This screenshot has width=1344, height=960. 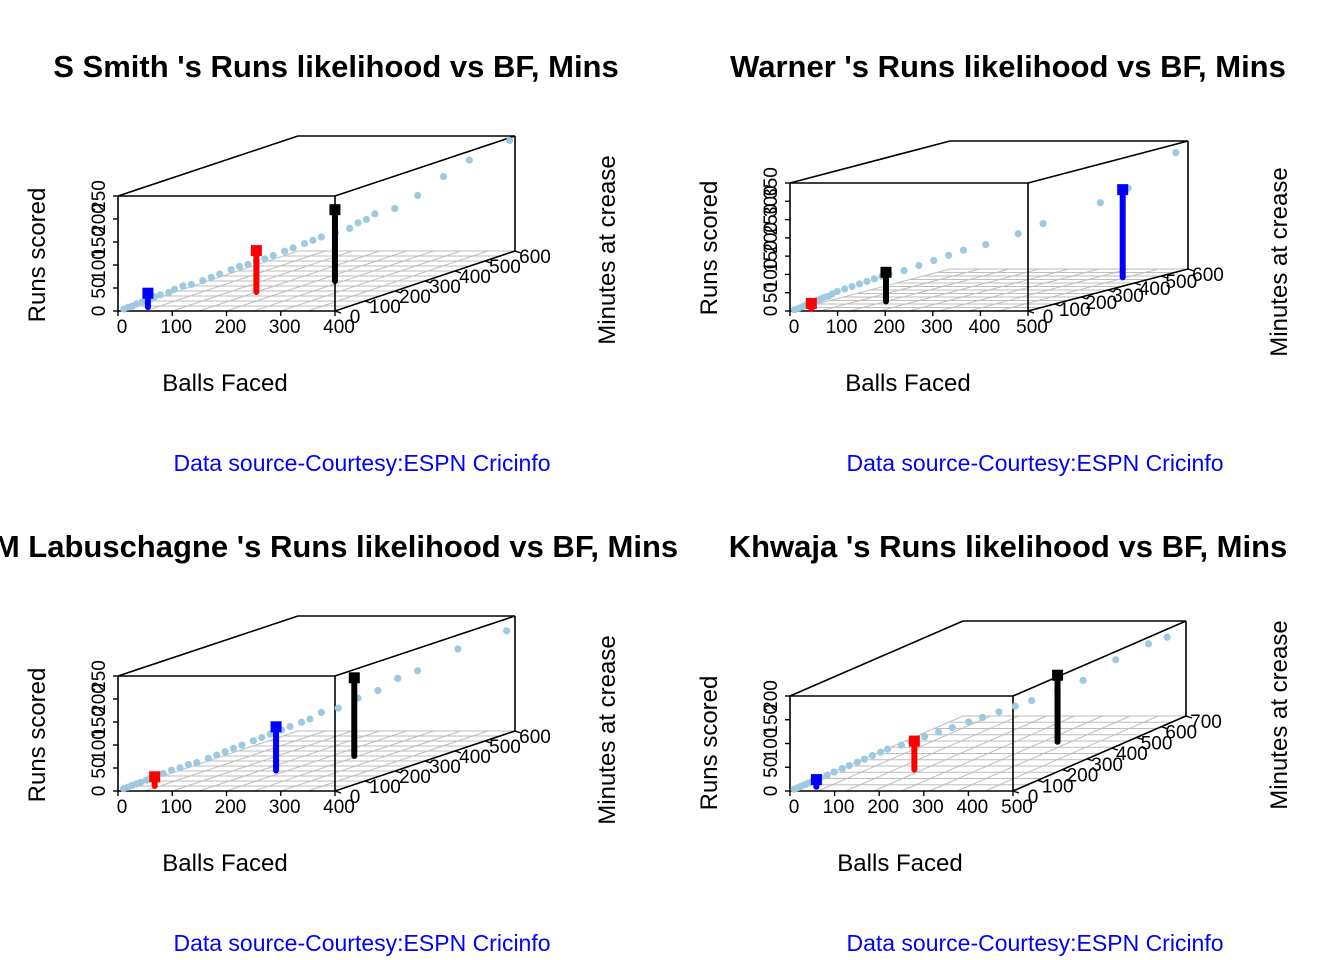 What do you see at coordinates (771, 183) in the screenshot?
I see `z-tick-label: 350` at bounding box center [771, 183].